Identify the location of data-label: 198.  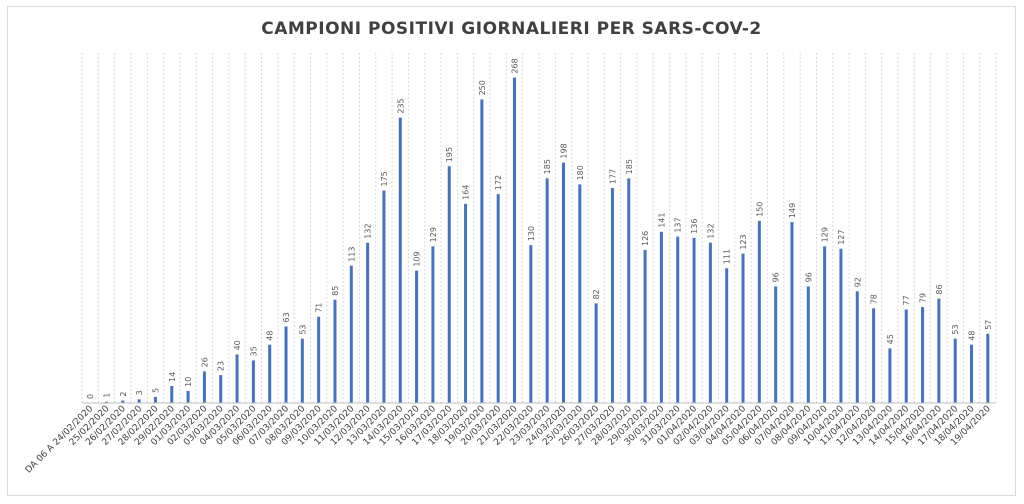
(563, 150).